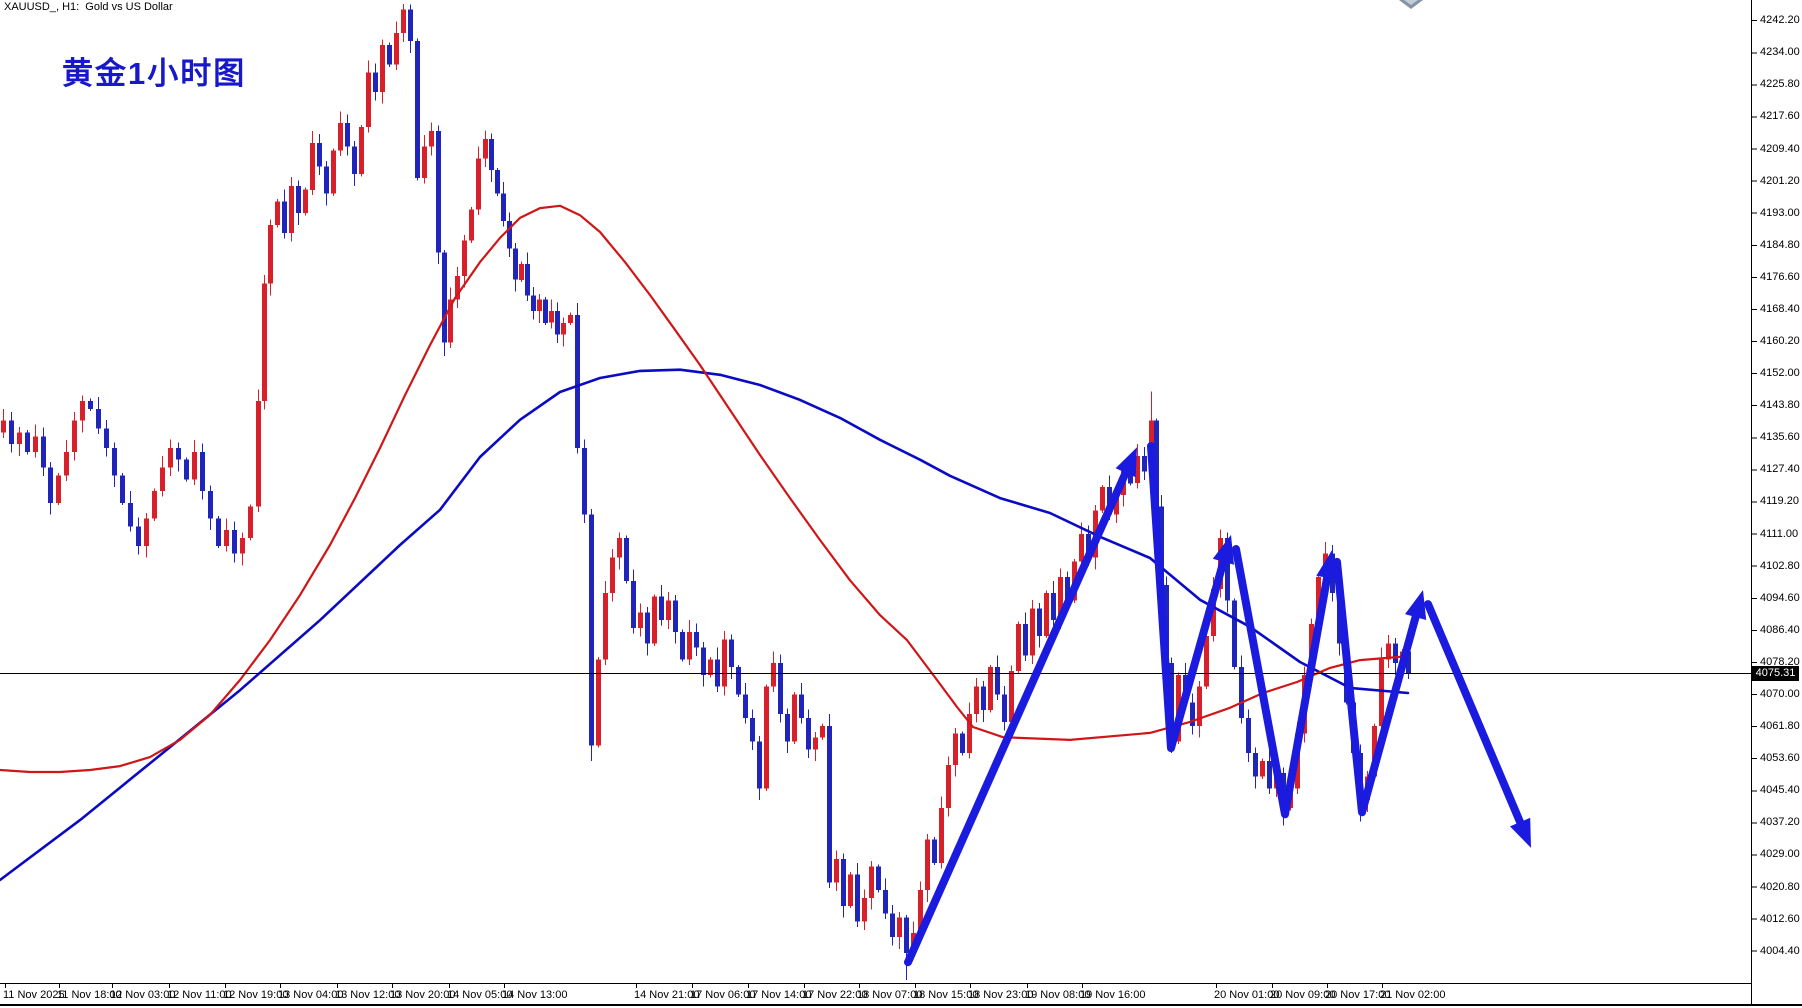 The width and height of the screenshot is (1802, 1008). What do you see at coordinates (1780, 694) in the screenshot?
I see `price-axis-label: 4070.00` at bounding box center [1780, 694].